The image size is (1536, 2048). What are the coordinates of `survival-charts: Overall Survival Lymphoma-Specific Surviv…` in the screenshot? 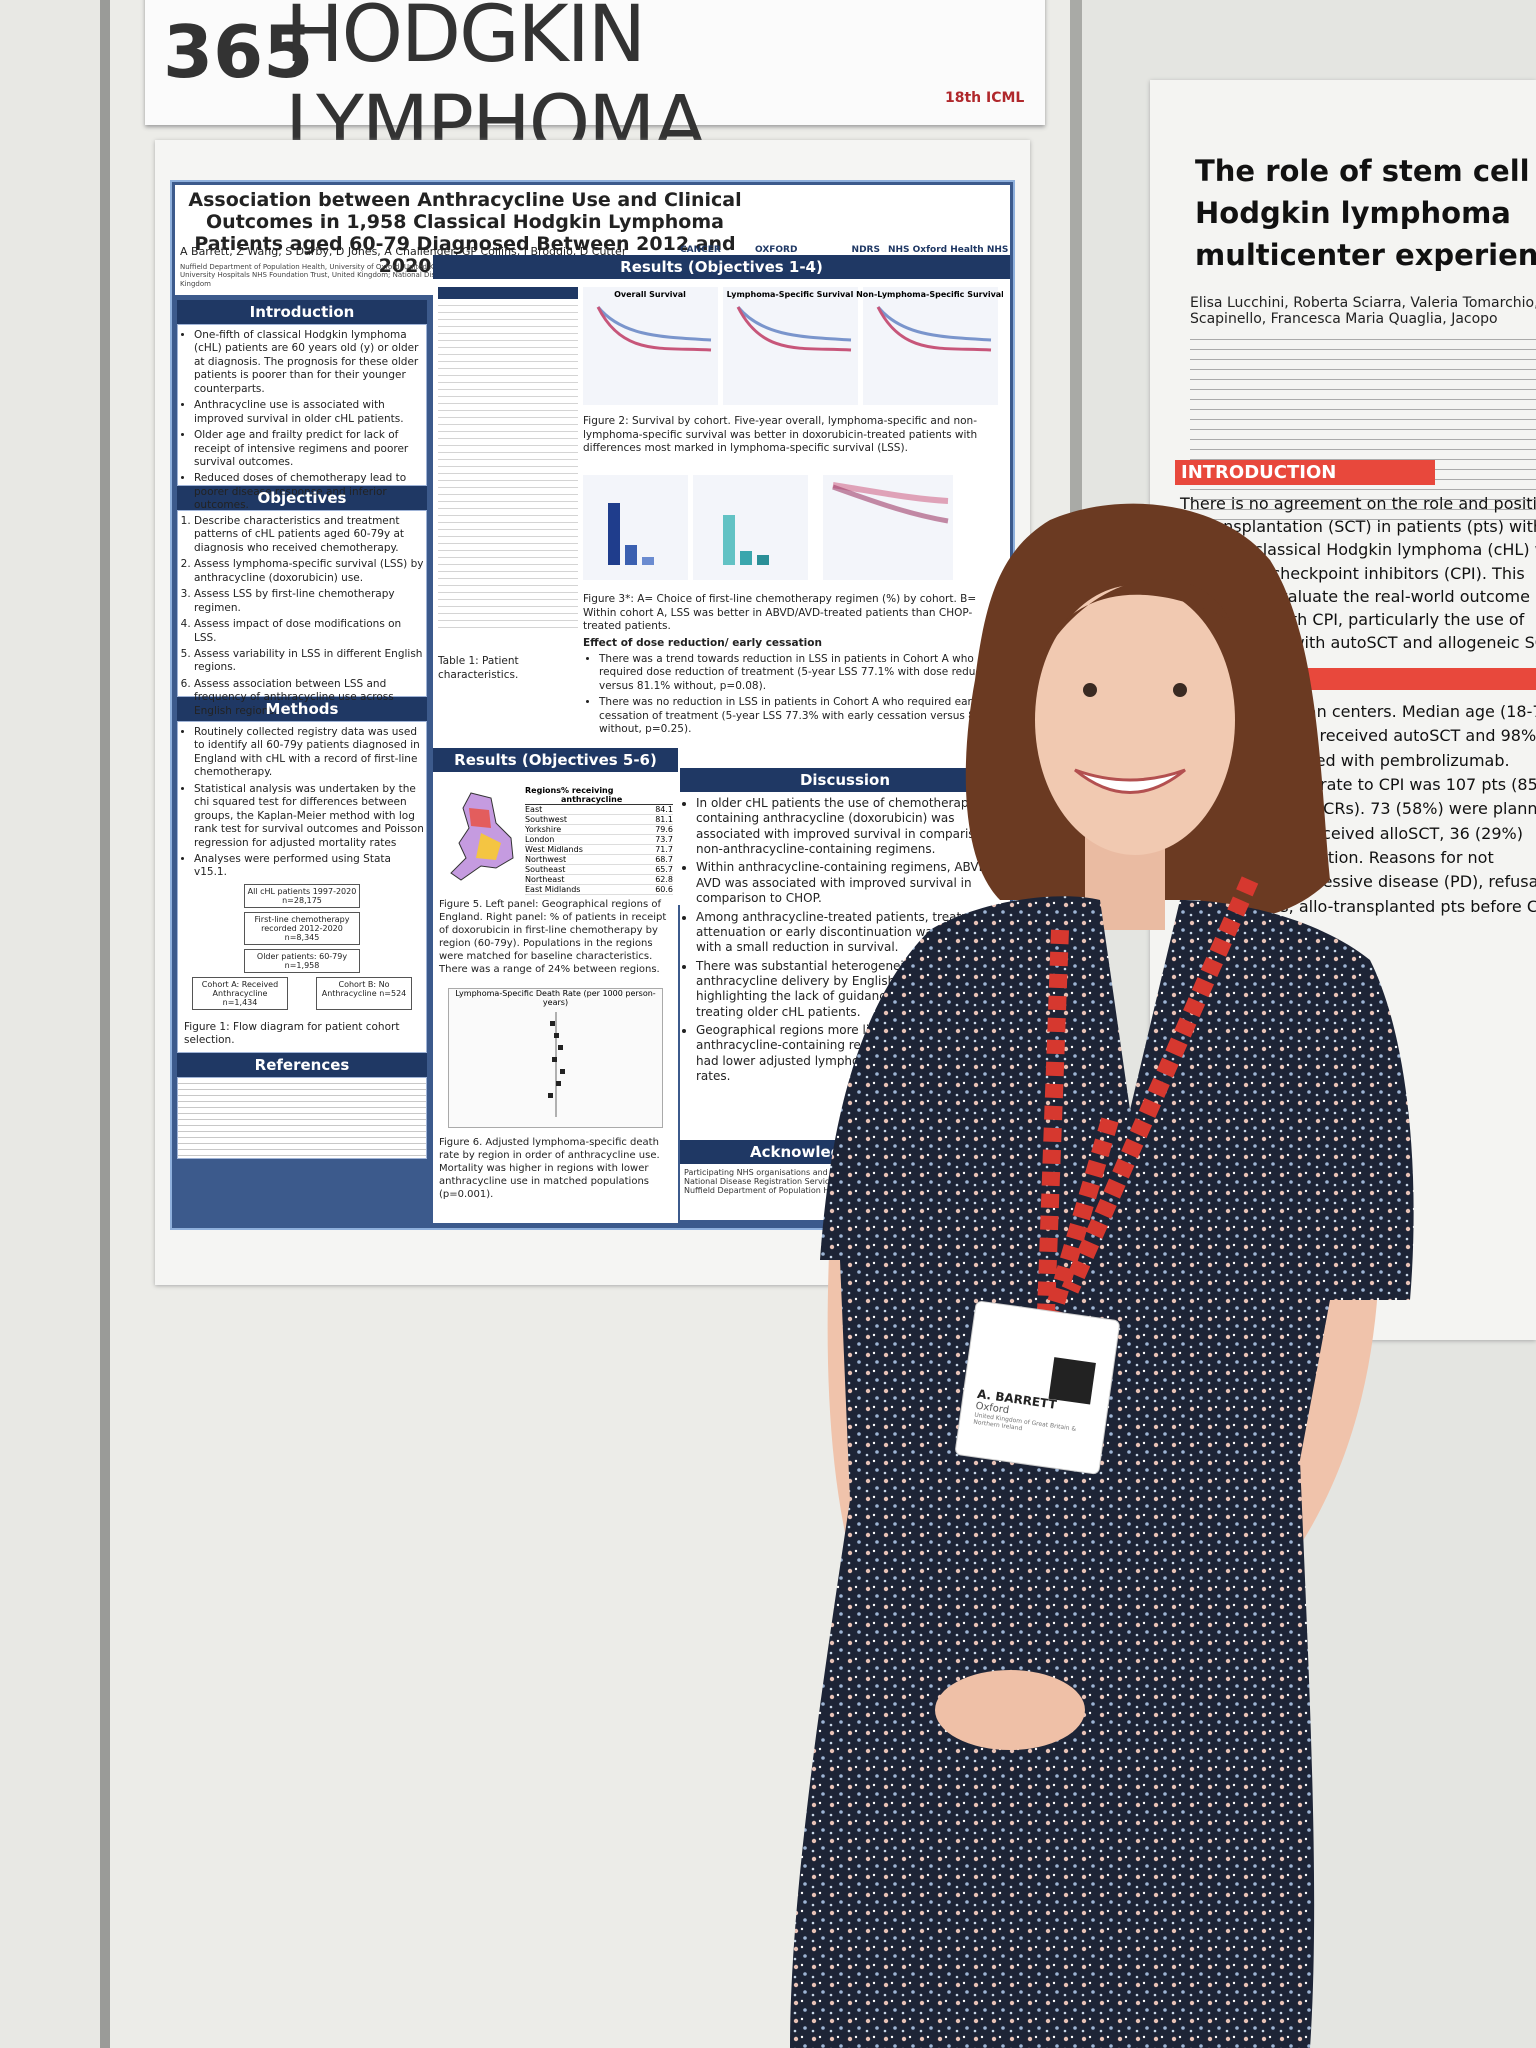 It's located at (793, 346).